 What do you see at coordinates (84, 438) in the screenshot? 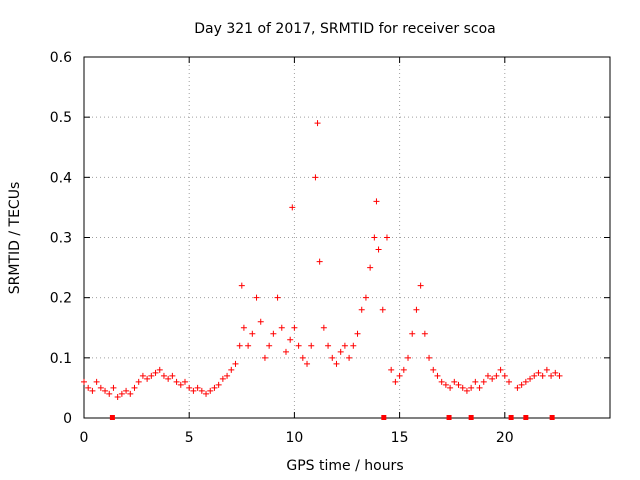
I see `x-tick-label: 0` at bounding box center [84, 438].